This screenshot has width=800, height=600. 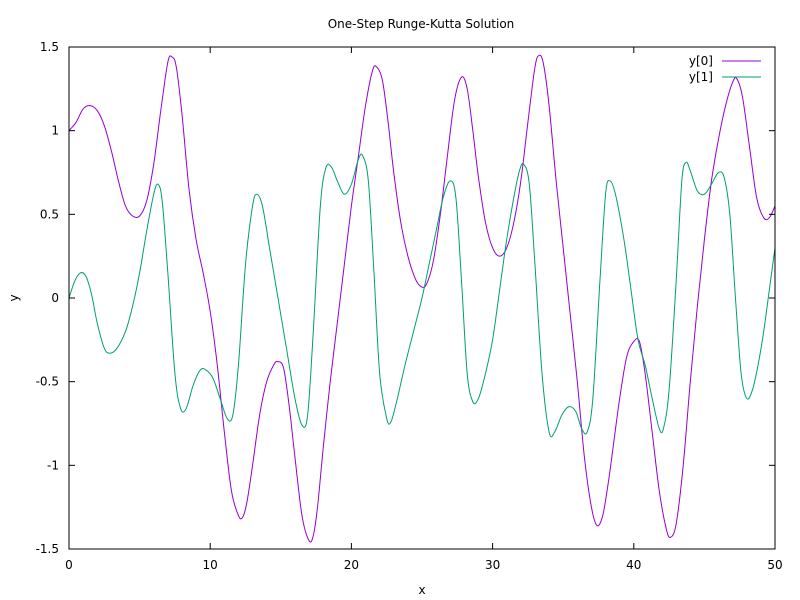 What do you see at coordinates (55, 131) in the screenshot?
I see `y-tick-label: 1` at bounding box center [55, 131].